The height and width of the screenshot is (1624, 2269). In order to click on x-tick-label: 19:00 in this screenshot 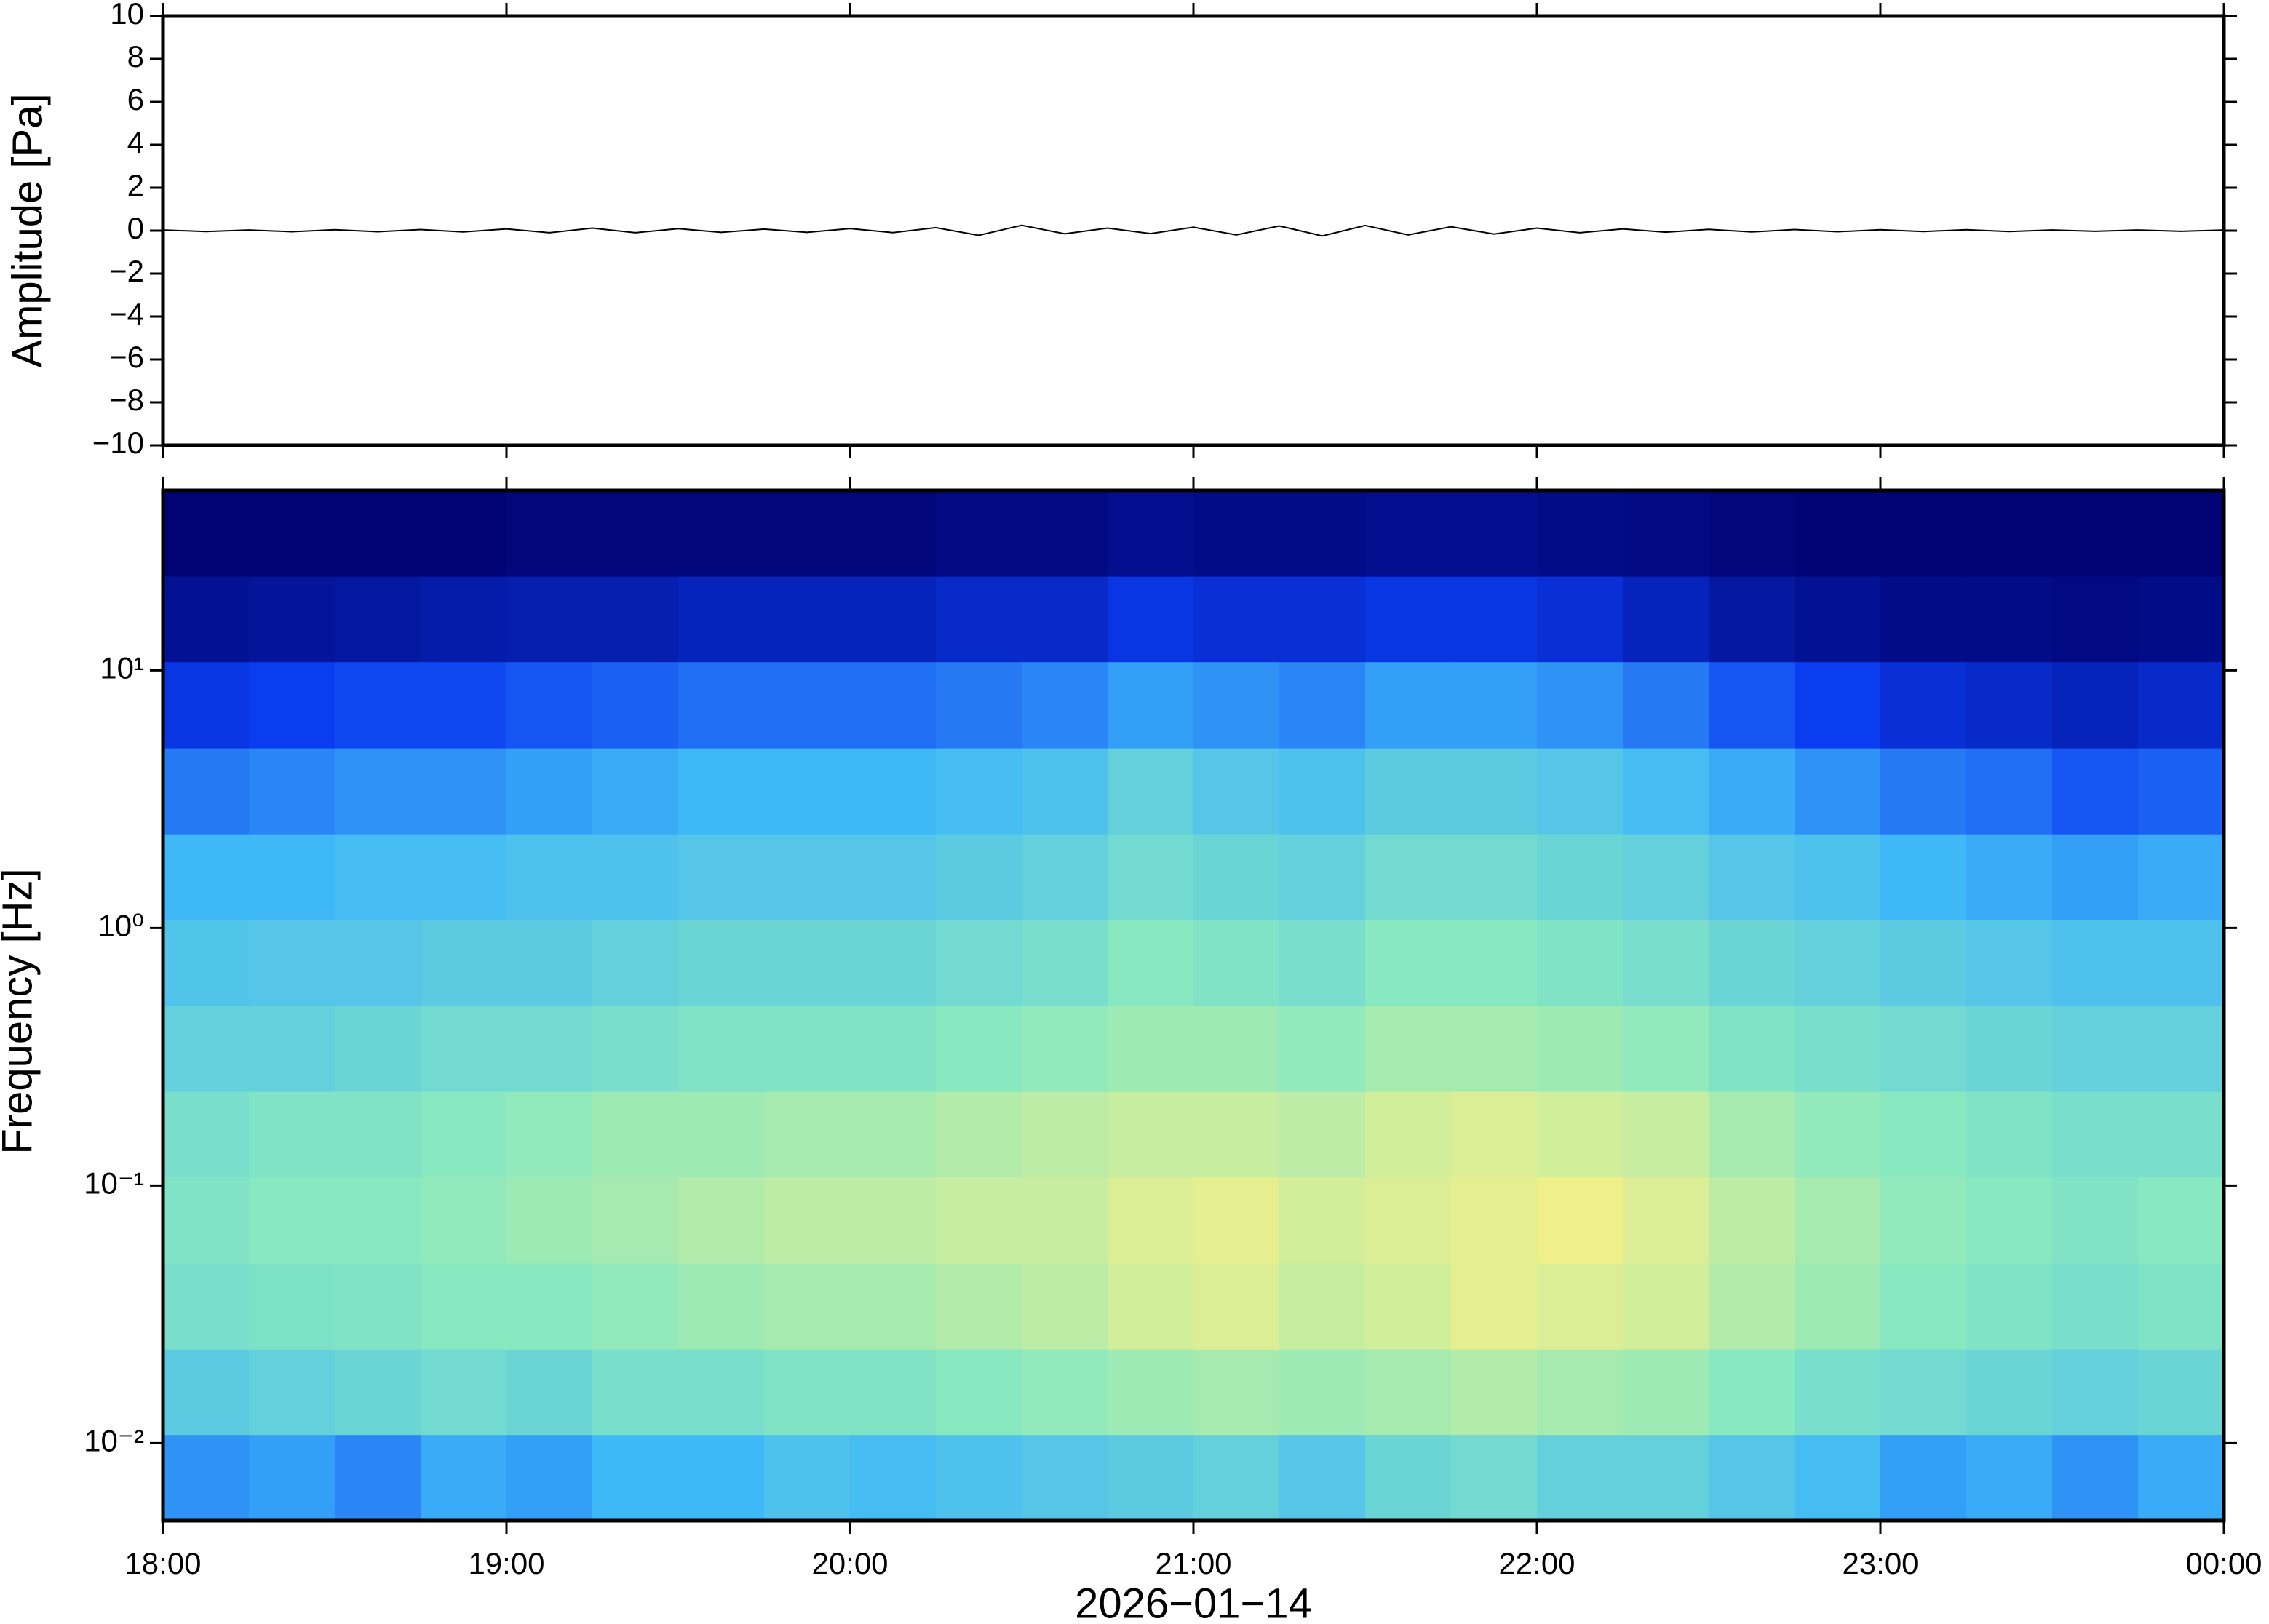, I will do `click(506, 1563)`.